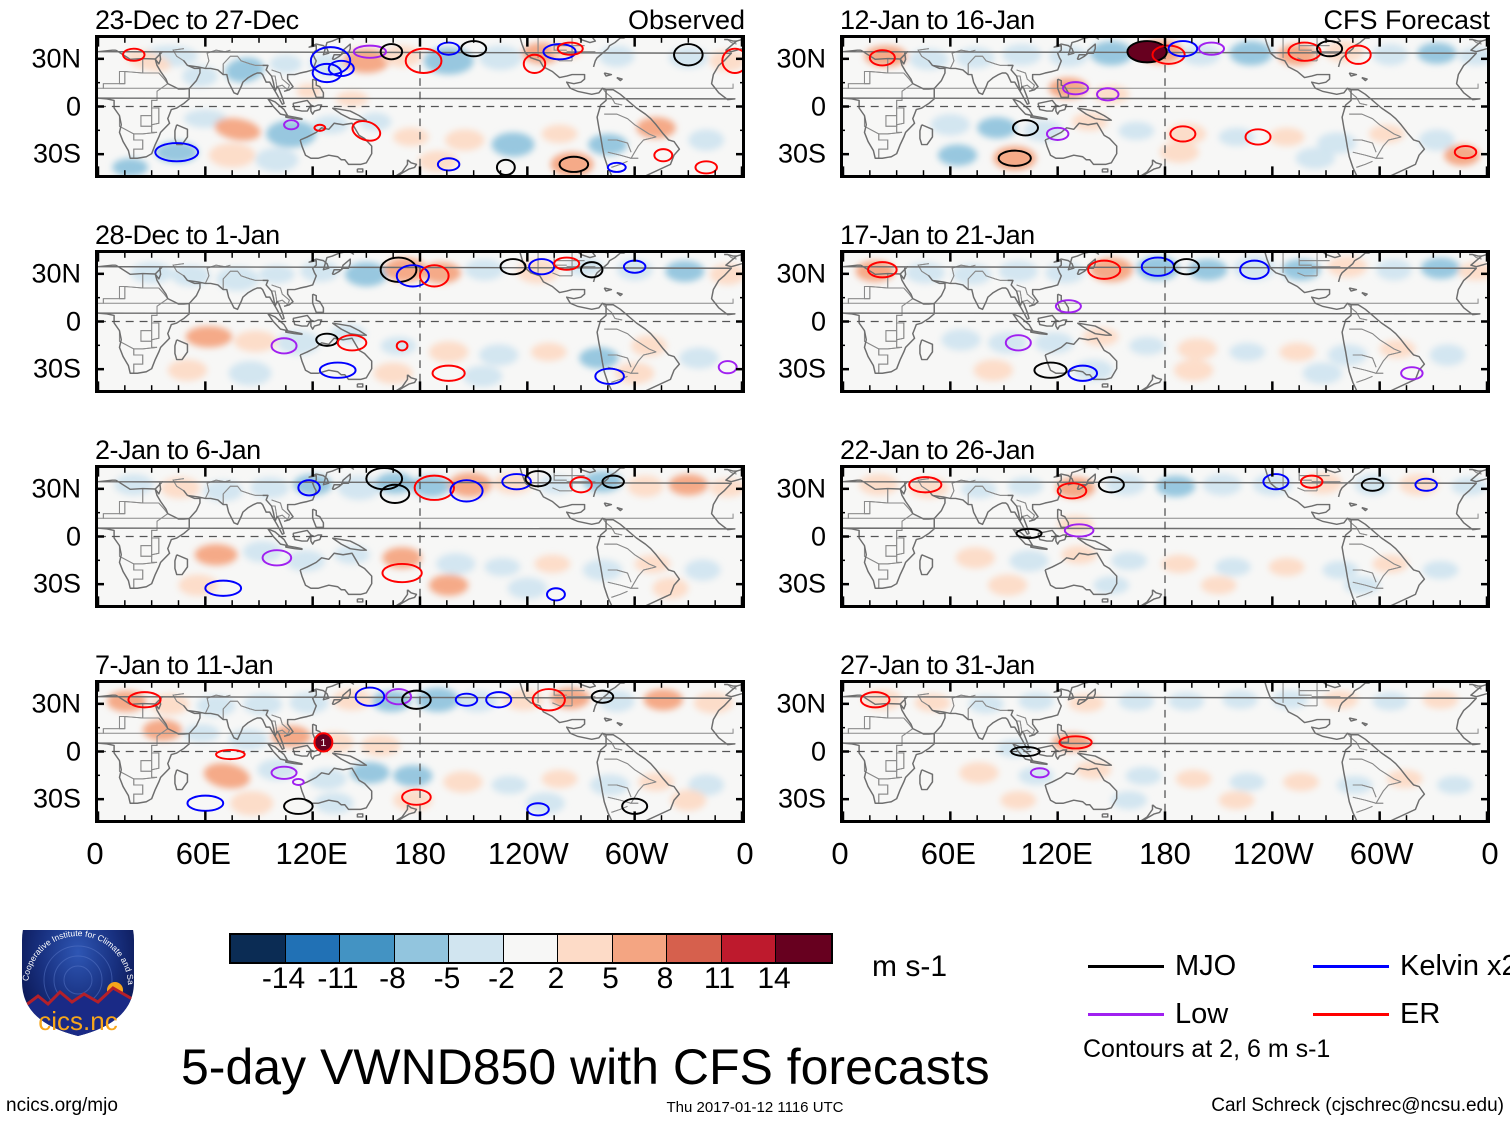  Describe the element at coordinates (447, 978) in the screenshot. I see `colorbar-tick-label: -5` at that location.